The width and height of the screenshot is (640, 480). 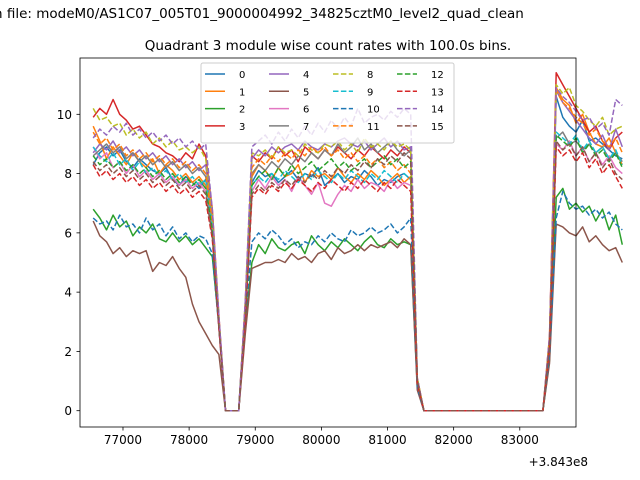 What do you see at coordinates (437, 110) in the screenshot?
I see `legend-label-14: 14` at bounding box center [437, 110].